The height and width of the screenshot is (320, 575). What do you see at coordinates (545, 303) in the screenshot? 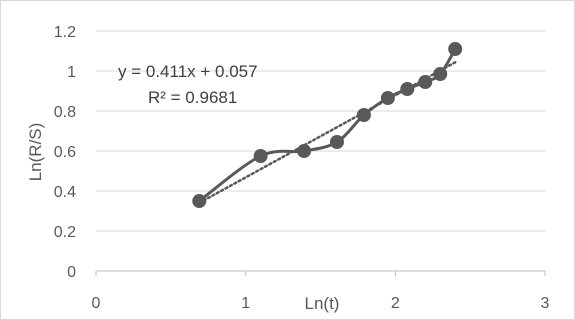
I see `x-tick-label: 3` at bounding box center [545, 303].